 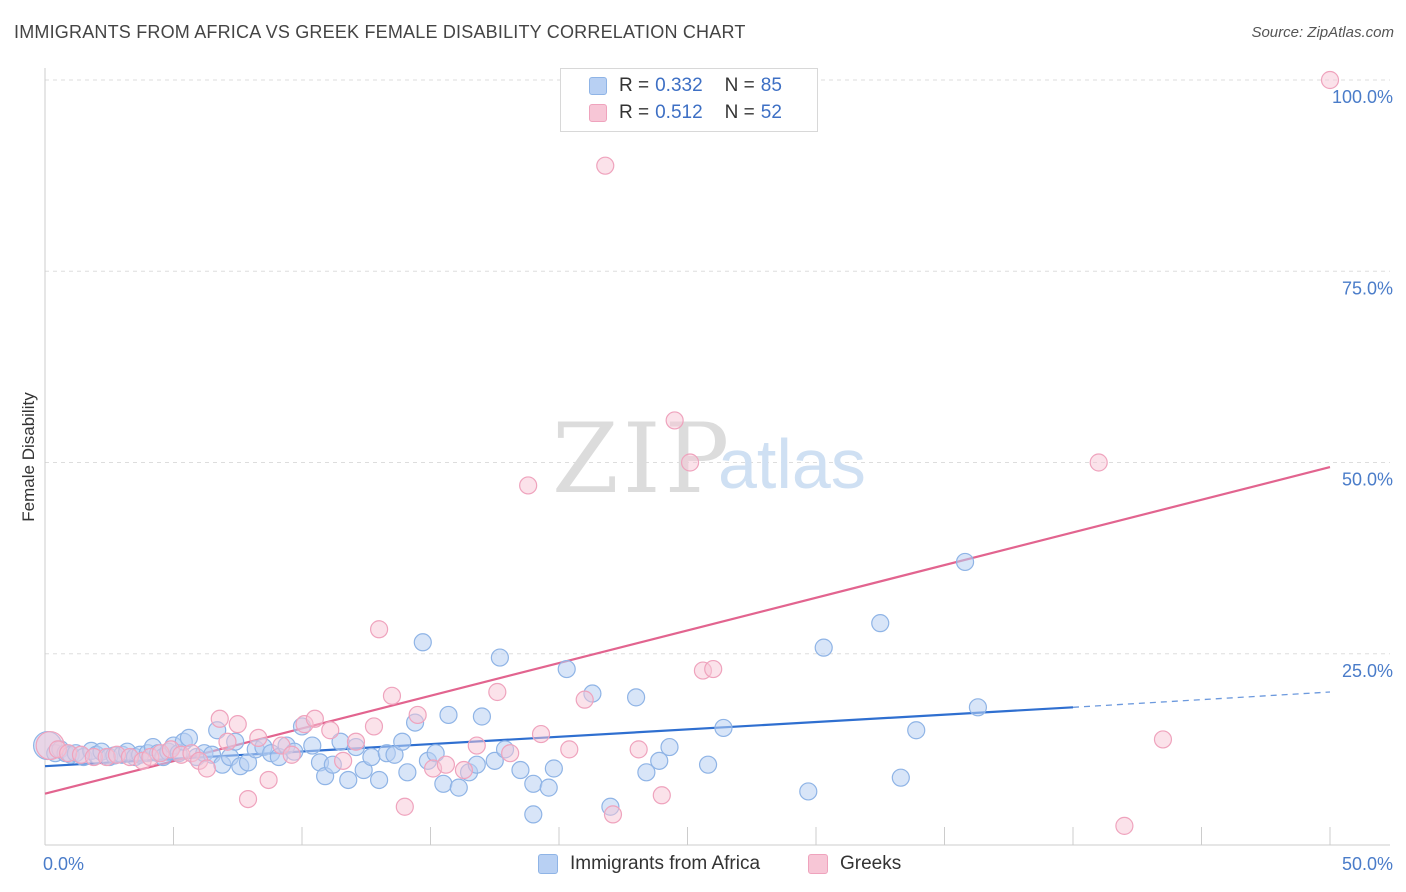 What do you see at coordinates (1322, 32) in the screenshot?
I see `source-label: Source: ZipAtlas.com` at bounding box center [1322, 32].